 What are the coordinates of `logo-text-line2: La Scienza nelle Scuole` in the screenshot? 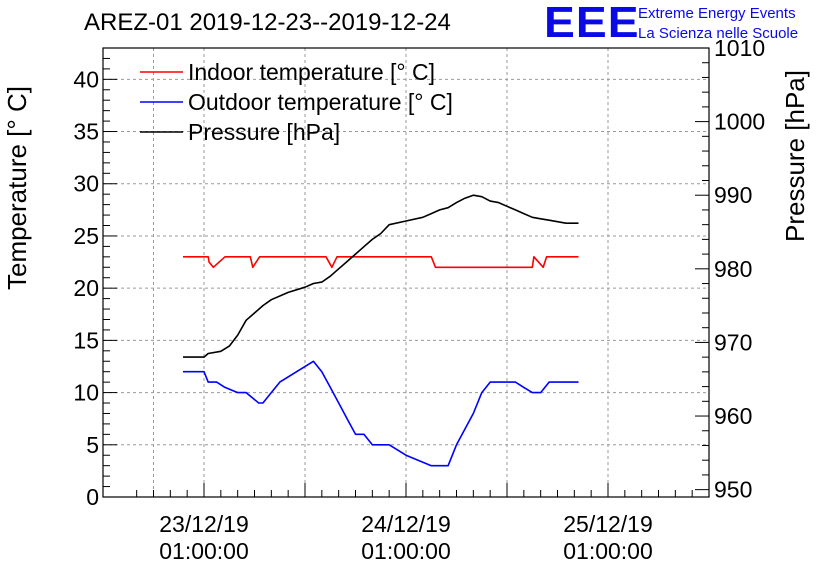 It's located at (718, 33).